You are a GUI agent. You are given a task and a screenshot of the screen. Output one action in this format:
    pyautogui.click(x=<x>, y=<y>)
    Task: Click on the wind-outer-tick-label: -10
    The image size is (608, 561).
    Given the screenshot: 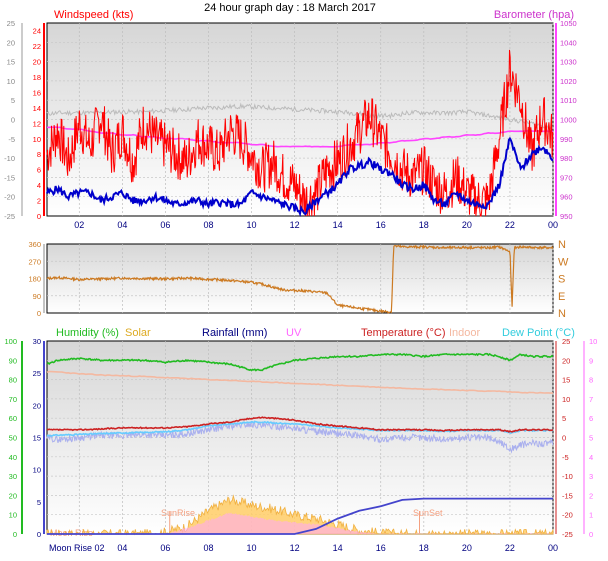 What is the action you would take?
    pyautogui.click(x=9, y=158)
    